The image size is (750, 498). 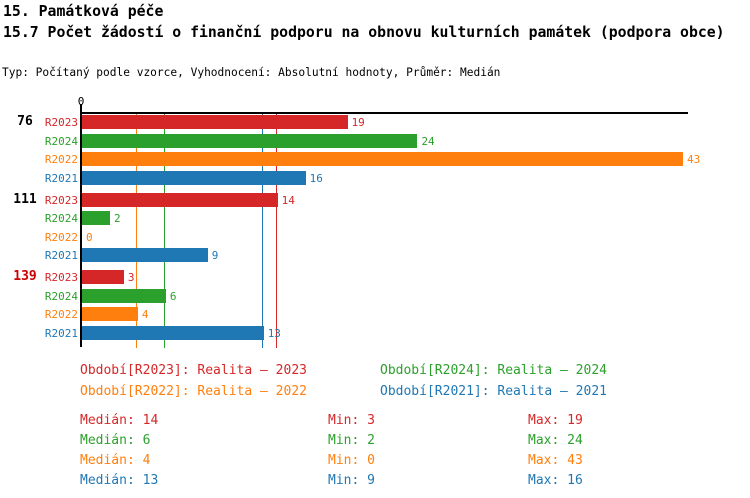 I want to click on group-label: 76, so click(x=25, y=121).